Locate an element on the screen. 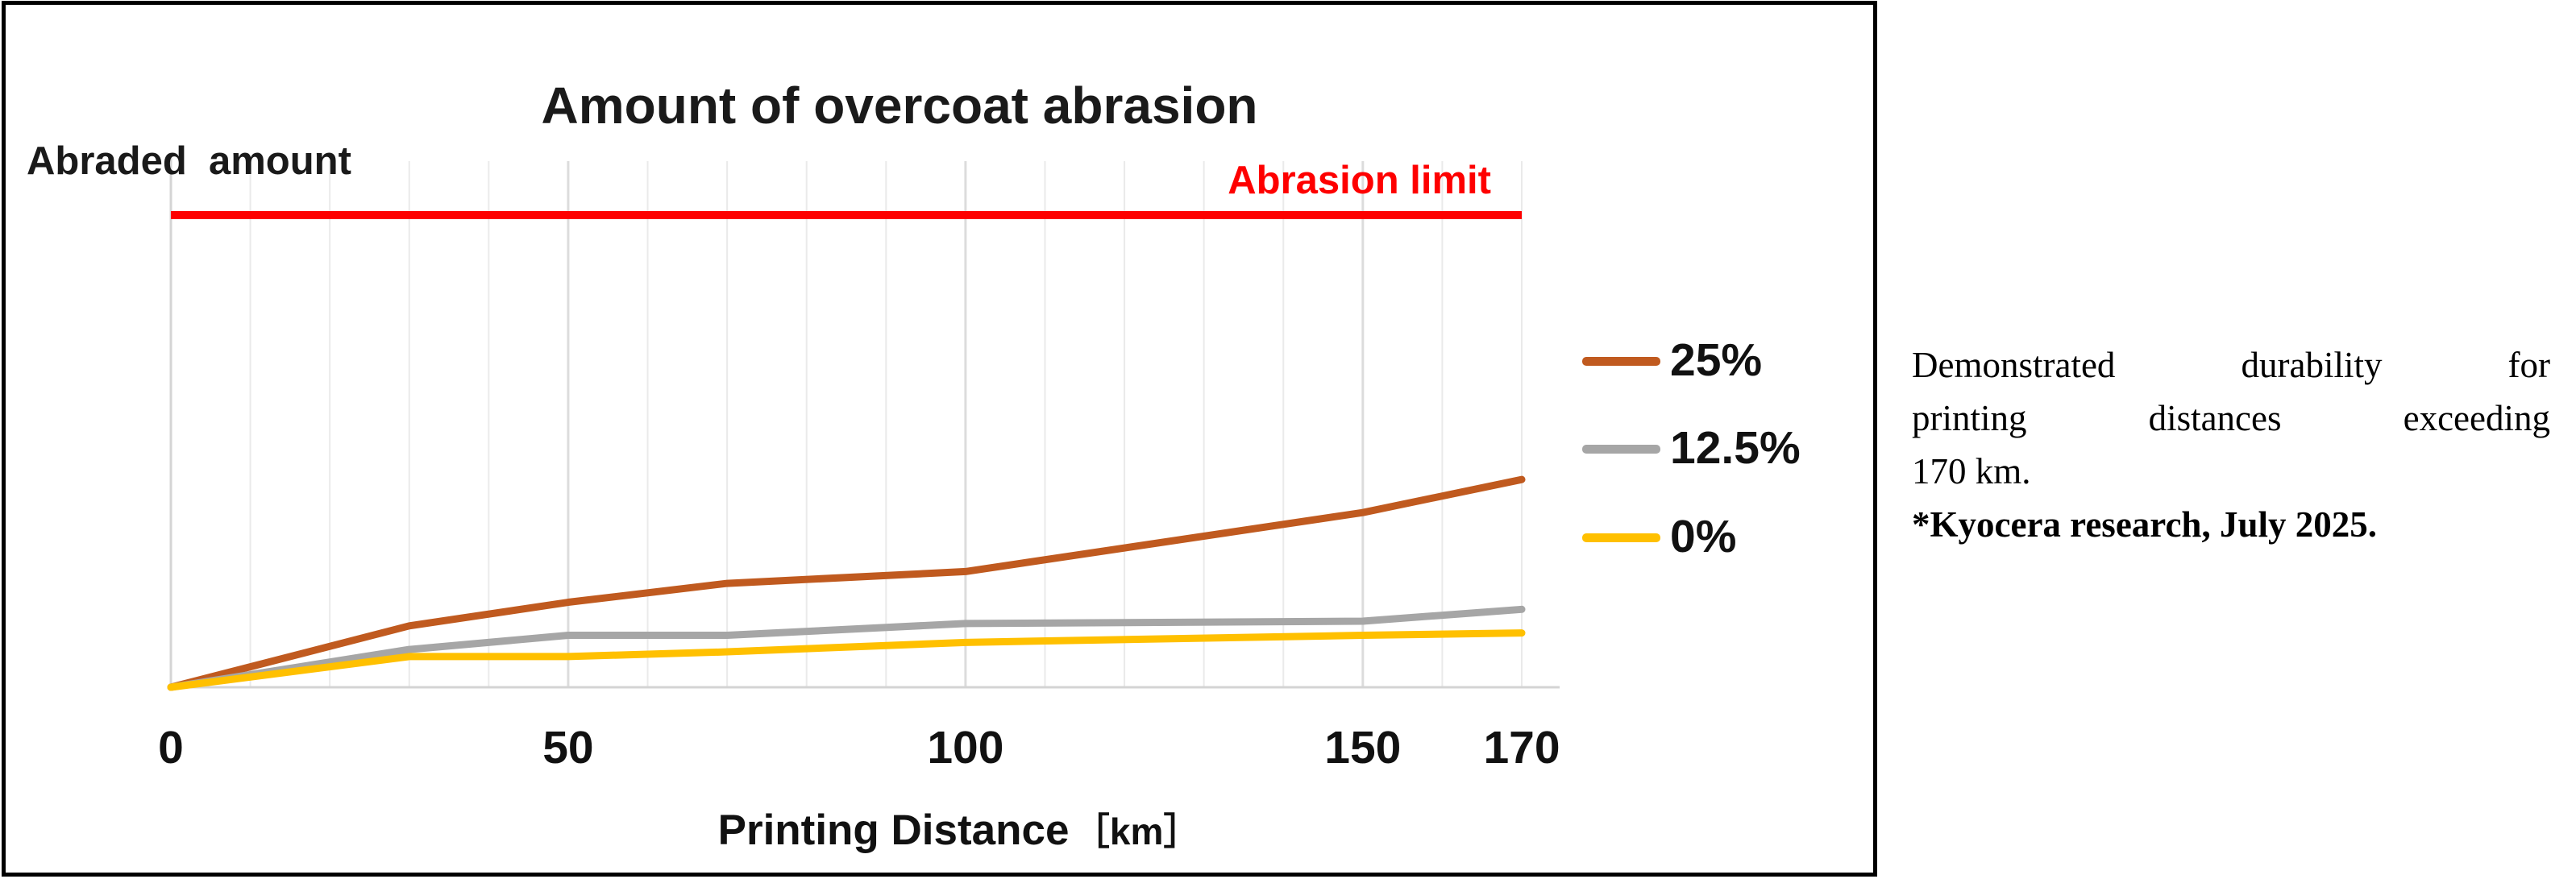 Image resolution: width=2576 pixels, height=879 pixels. abrasion-limit-label: Abrasion limit is located at coordinates (1359, 180).